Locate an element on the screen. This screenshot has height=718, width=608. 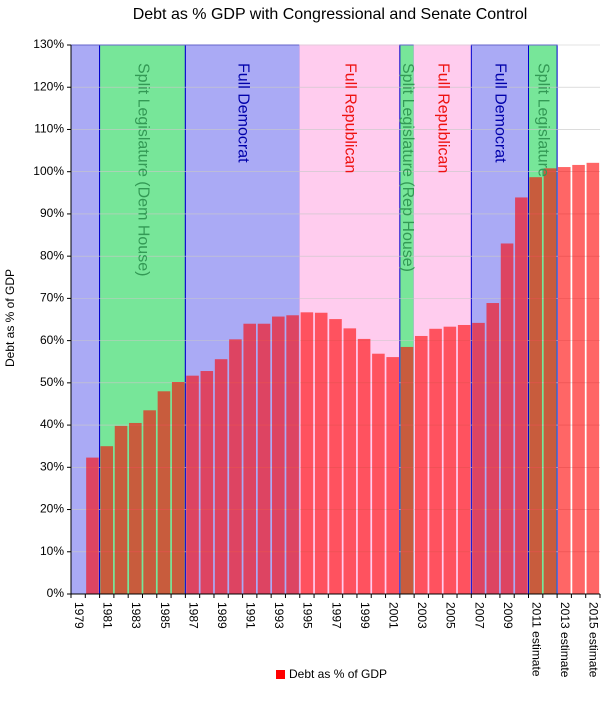
x-tick-label: 1979 is located at coordinates (79, 615).